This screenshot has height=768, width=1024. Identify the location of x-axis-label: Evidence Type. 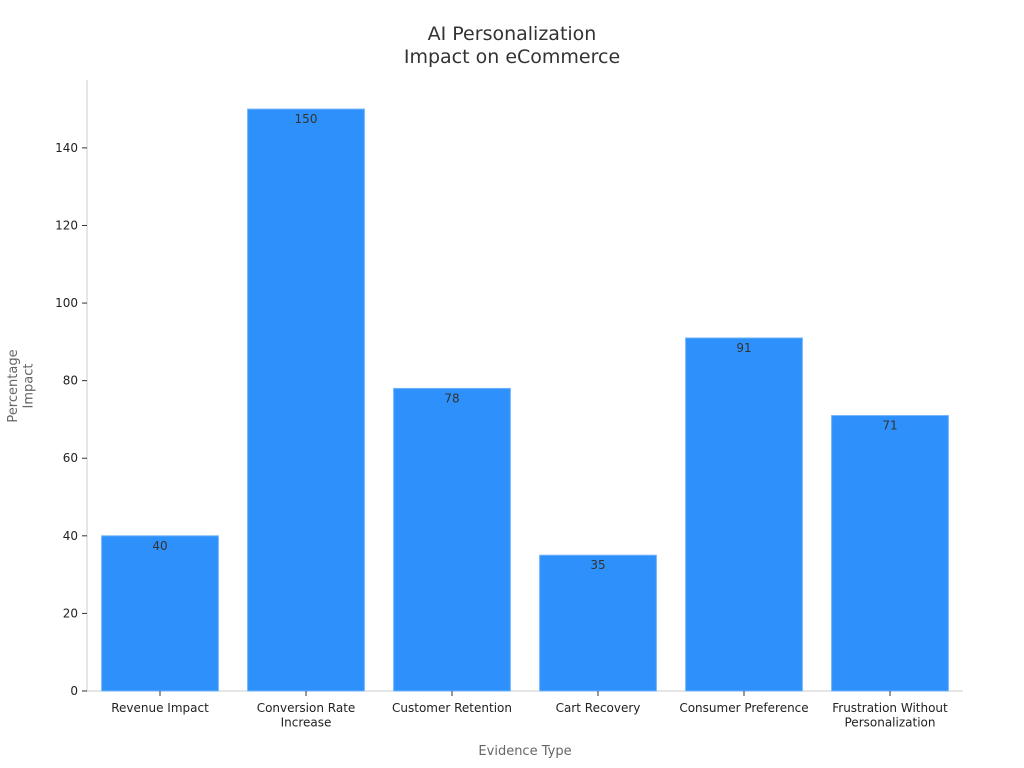
(524, 751).